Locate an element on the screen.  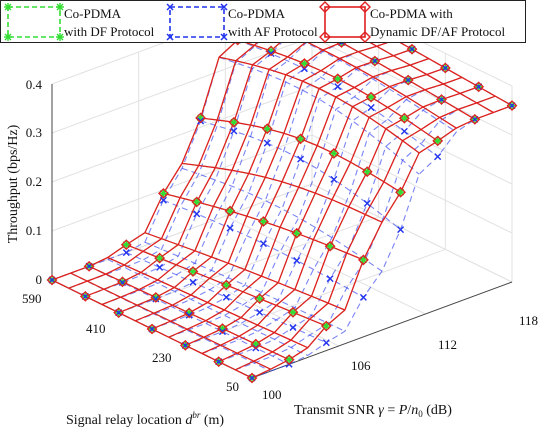
y-axis-label: Transmit SNR γ = P/n0 (dB) is located at coordinates (373, 411).